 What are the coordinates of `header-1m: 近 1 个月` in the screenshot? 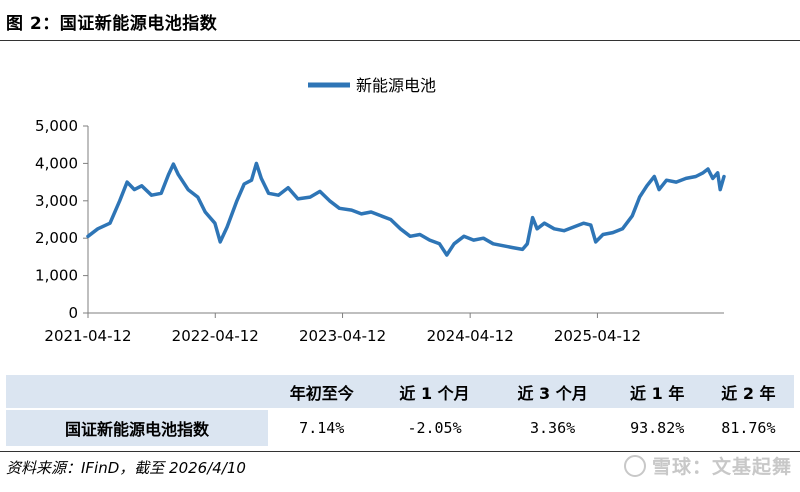 It's located at (434, 392).